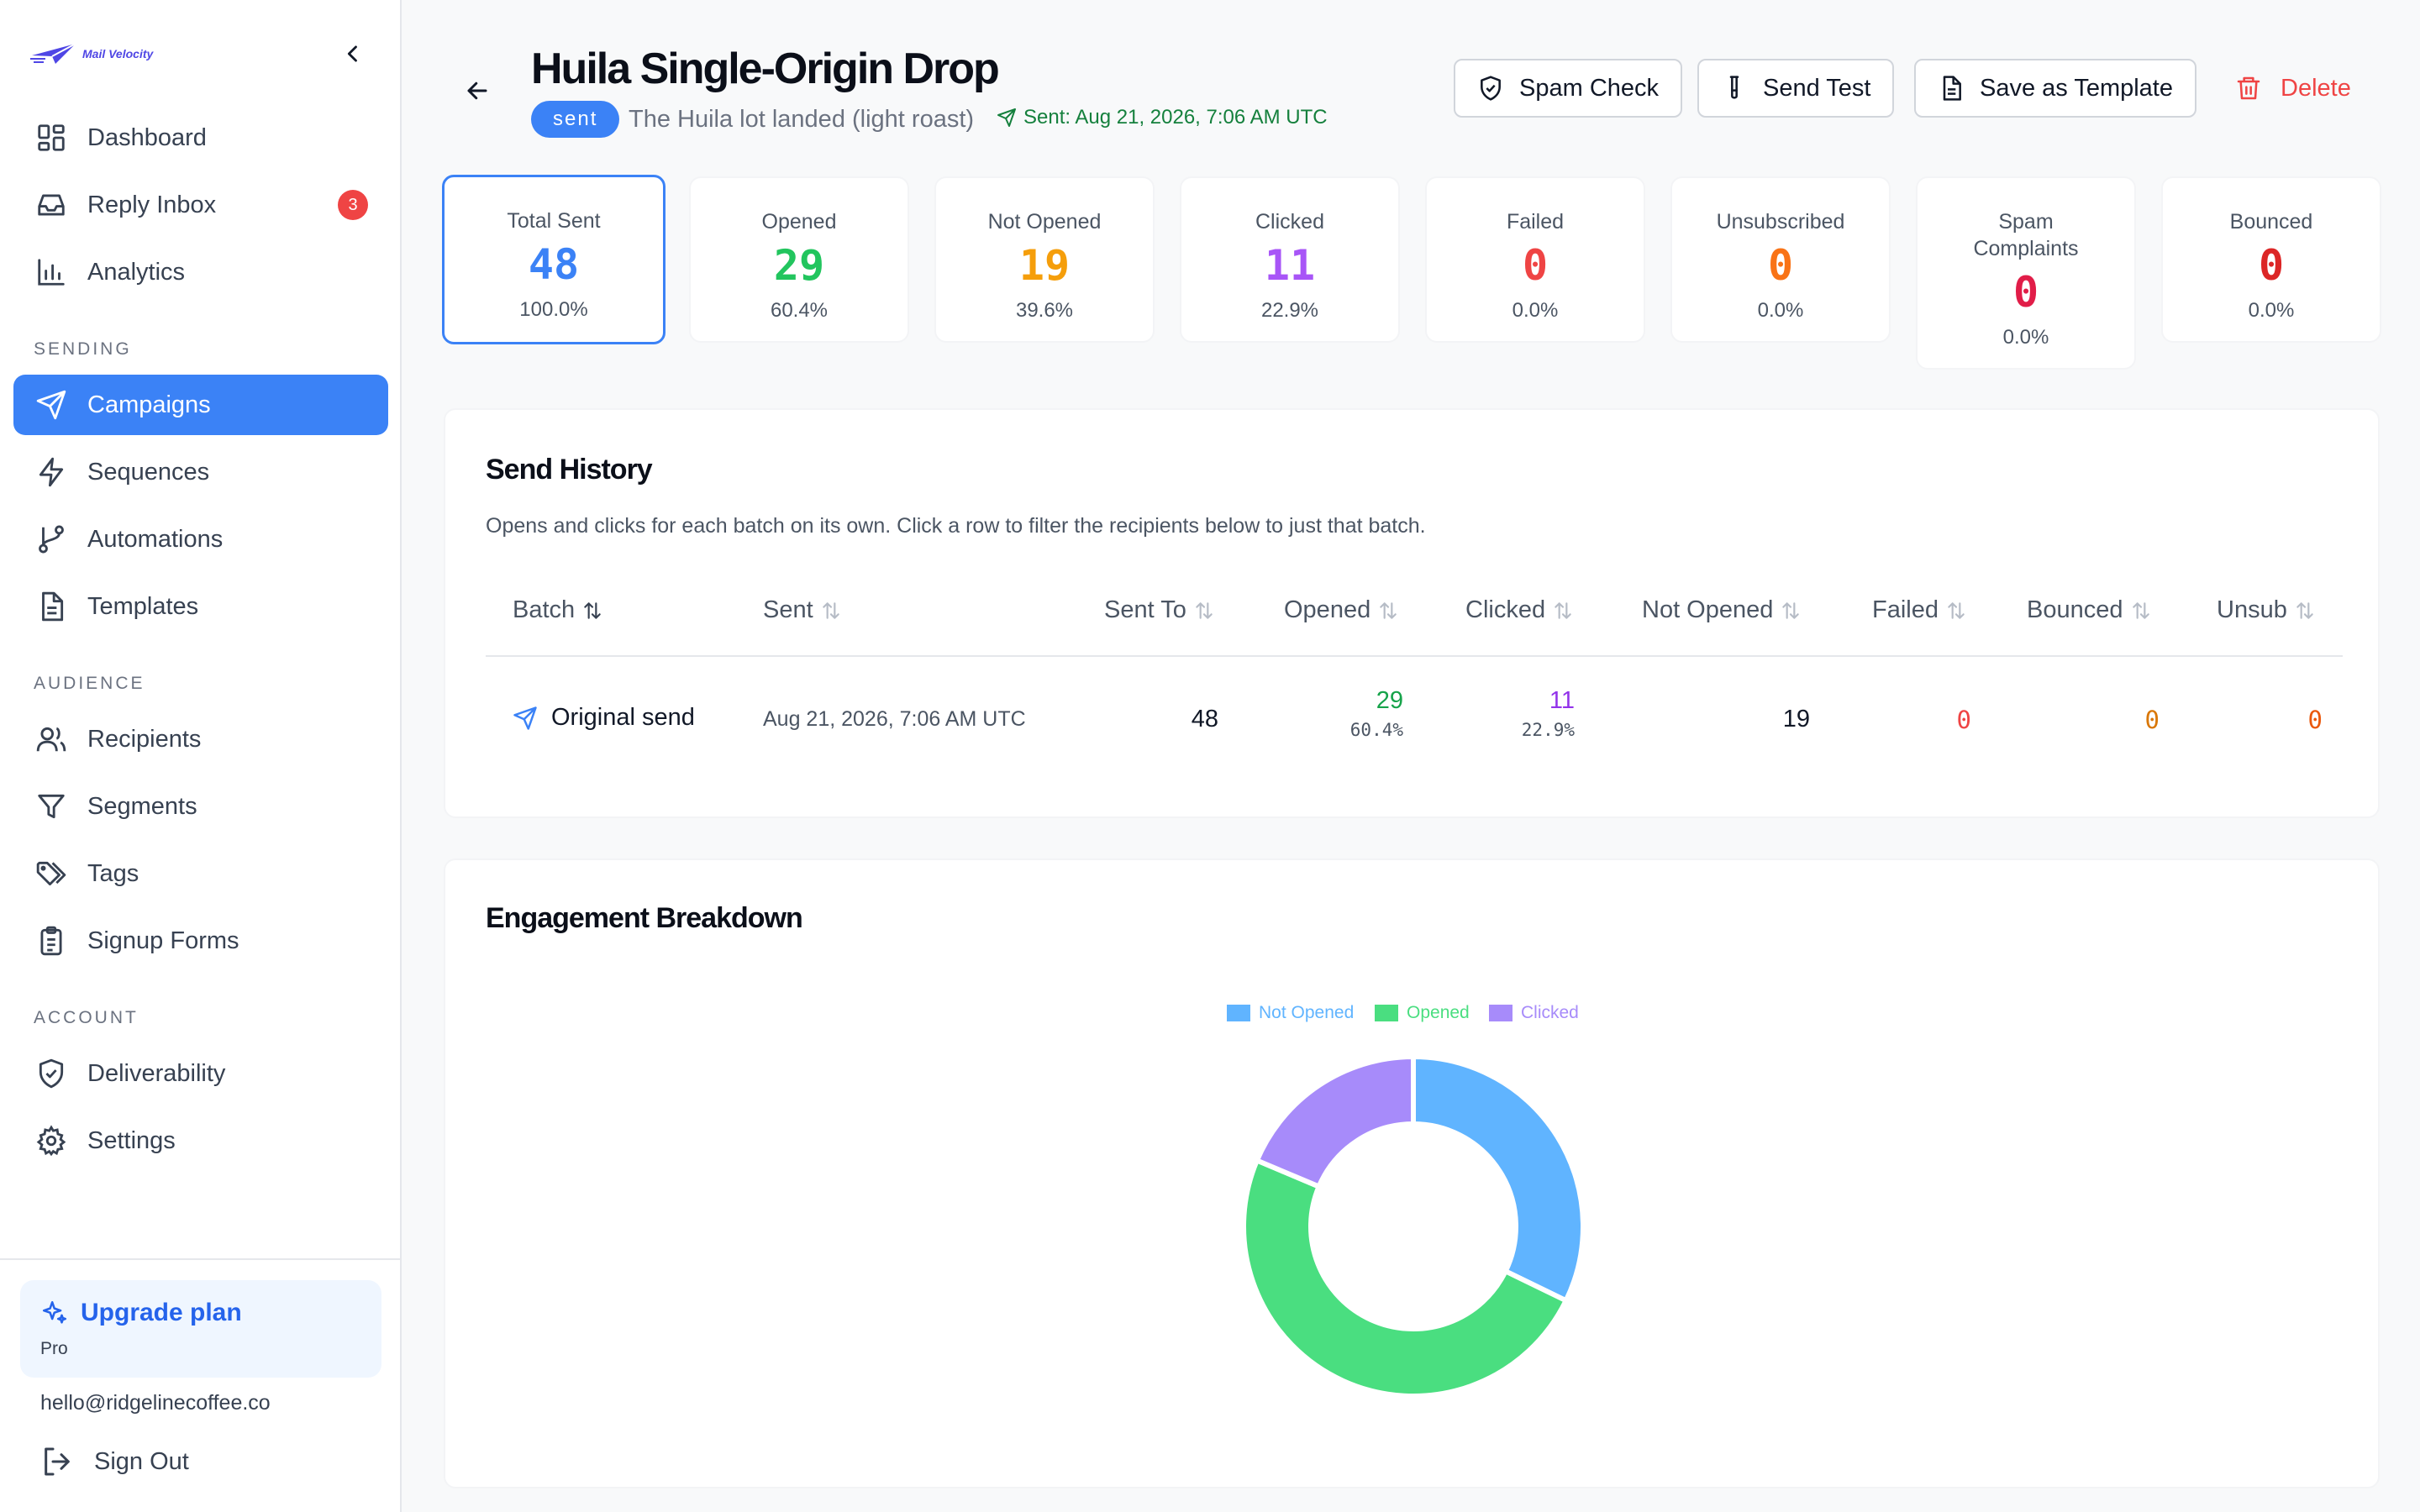 The height and width of the screenshot is (1512, 2420). I want to click on donut-slice-opened, so click(1406, 1278).